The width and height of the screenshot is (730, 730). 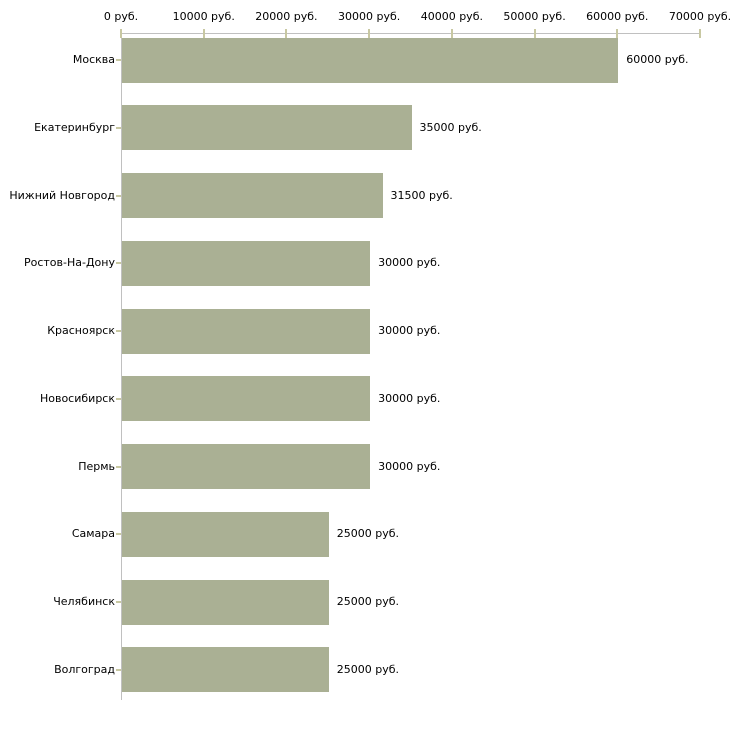 I want to click on category-label: Москва, so click(x=93, y=59).